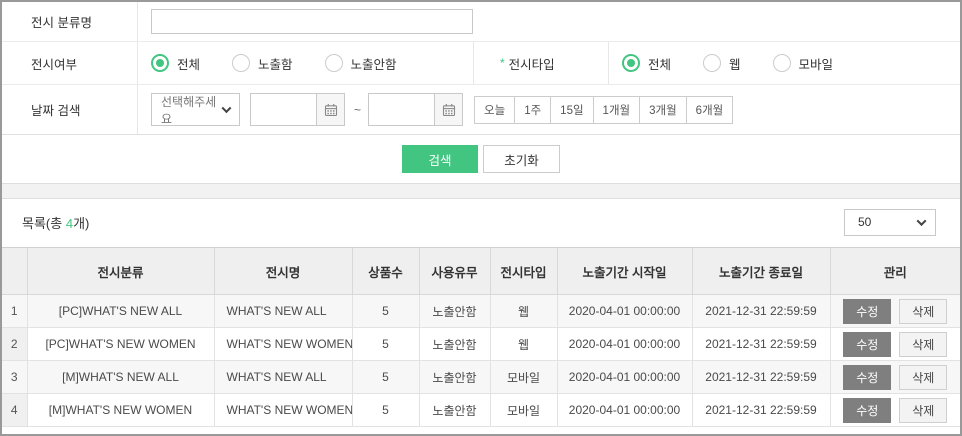  I want to click on cell-no: 4, so click(15, 410).